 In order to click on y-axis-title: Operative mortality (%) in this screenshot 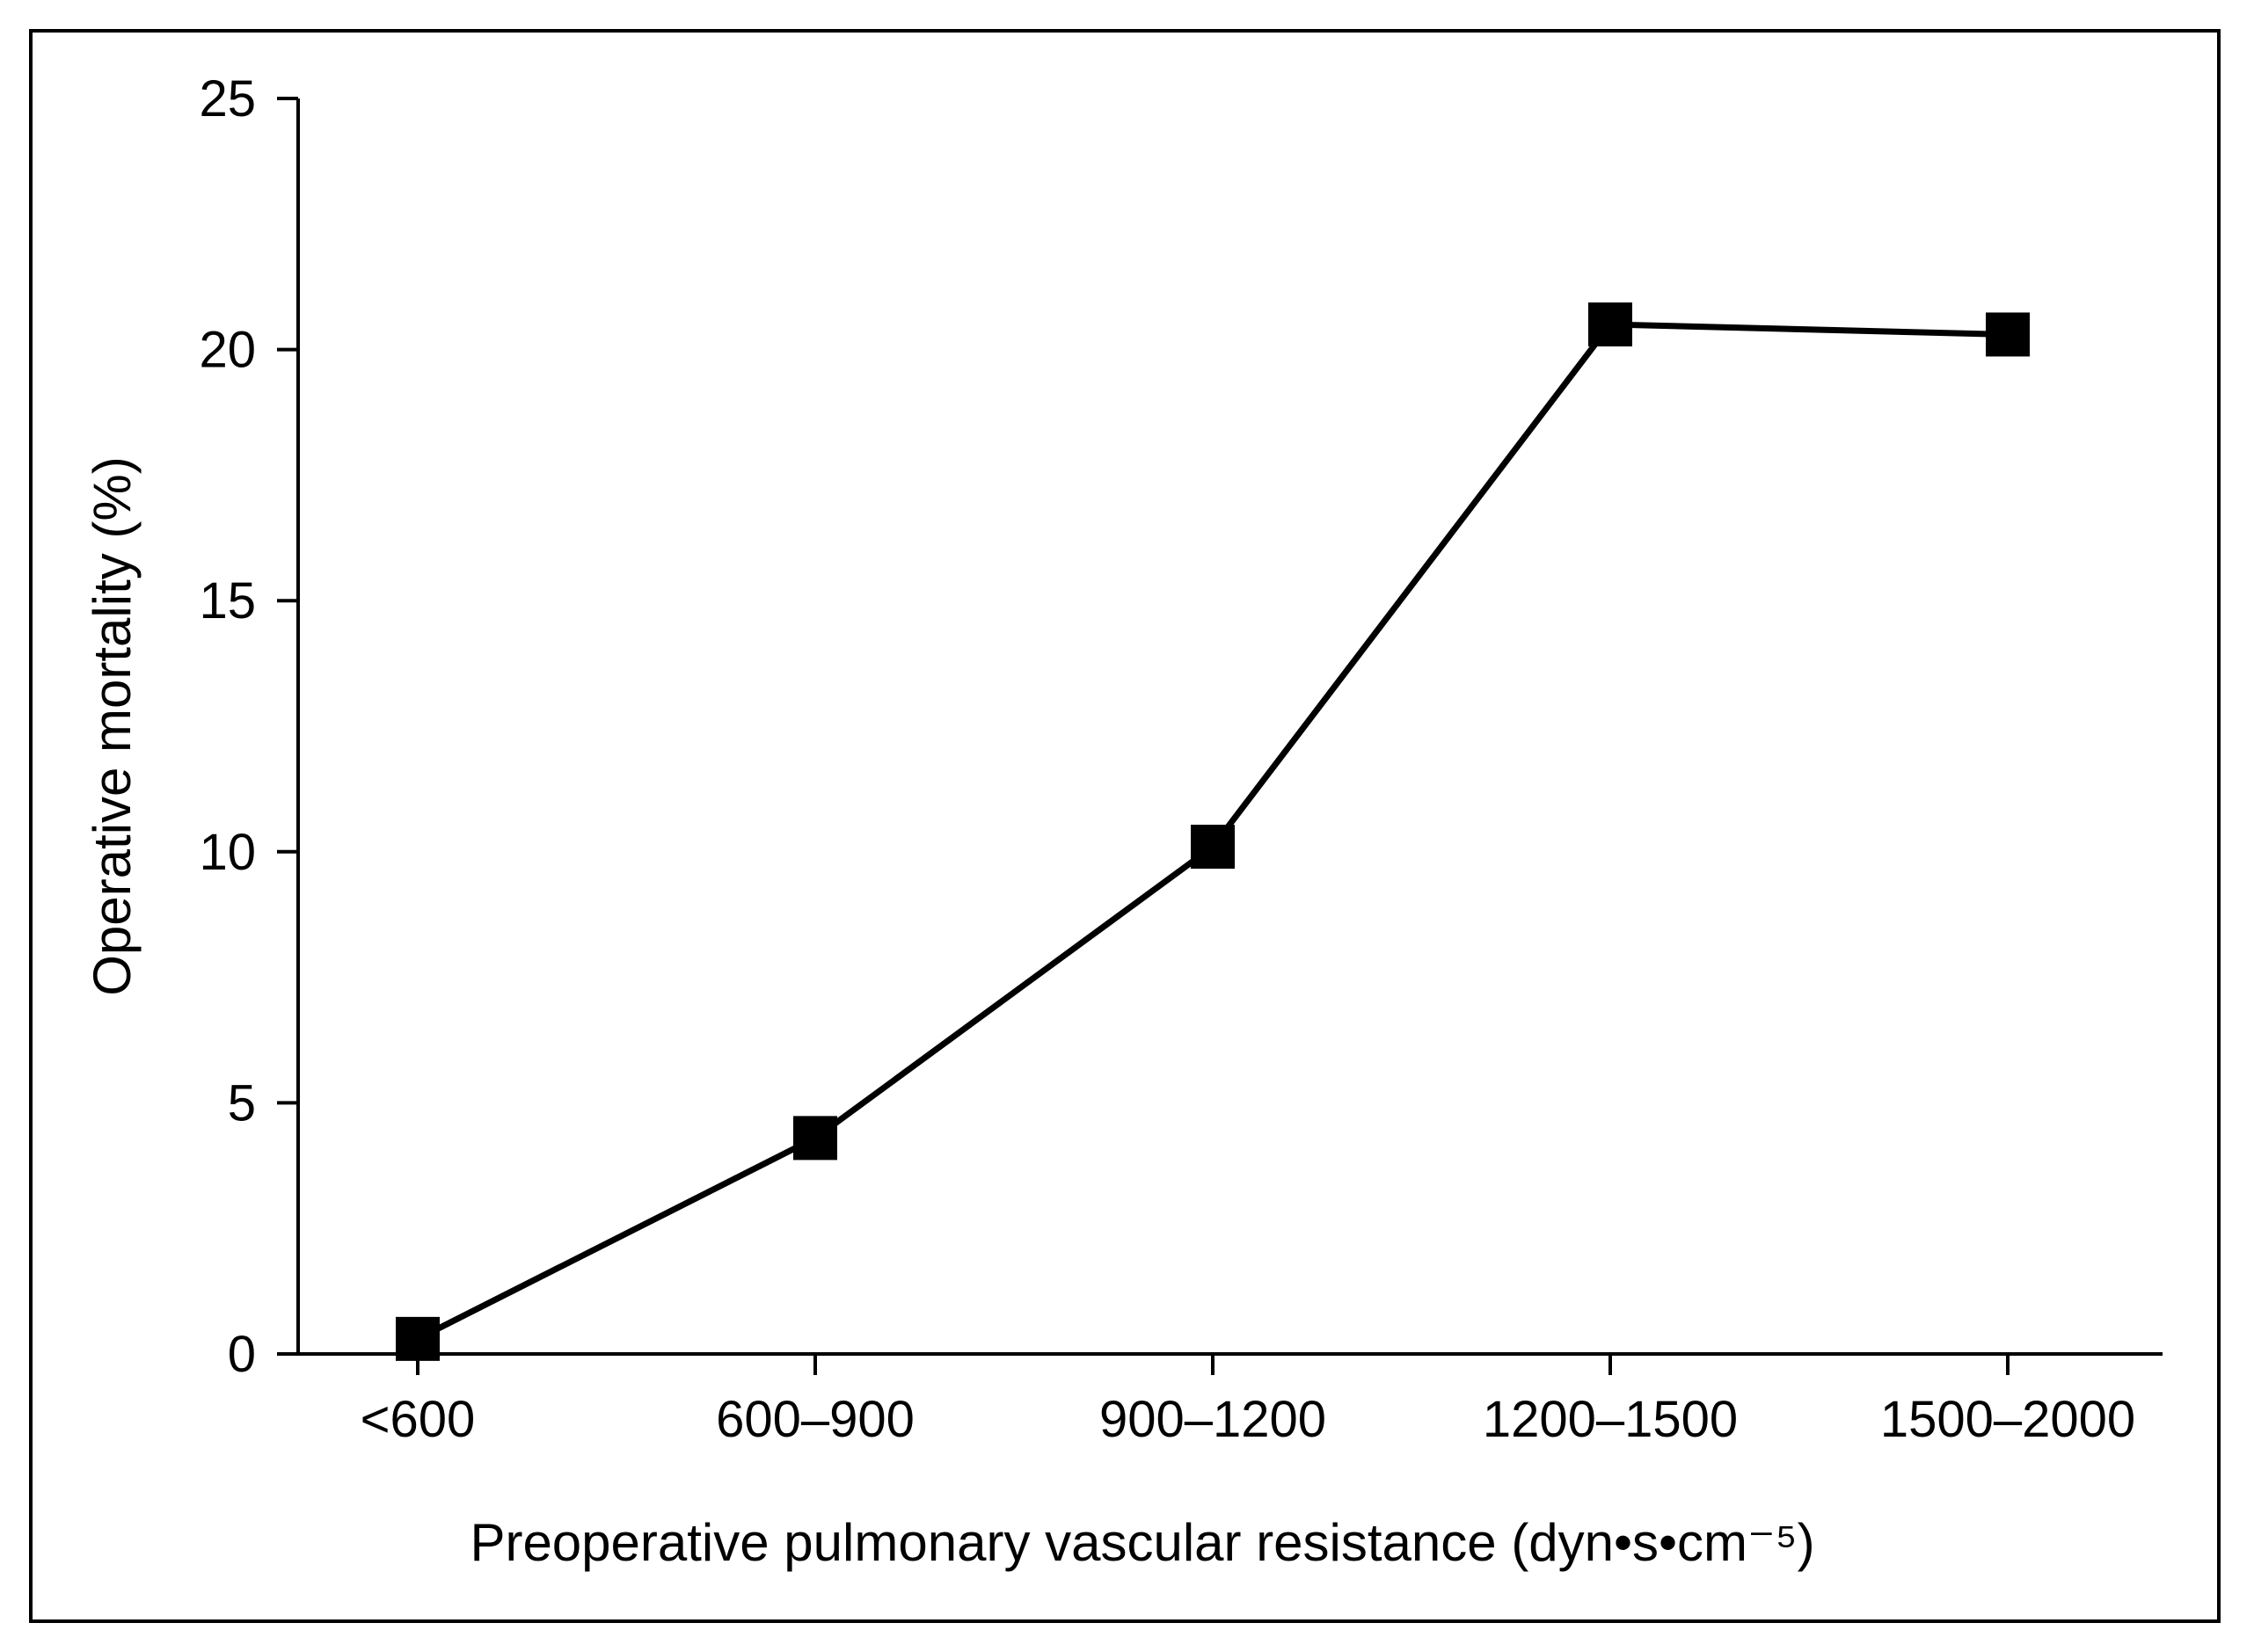, I will do `click(112, 726)`.